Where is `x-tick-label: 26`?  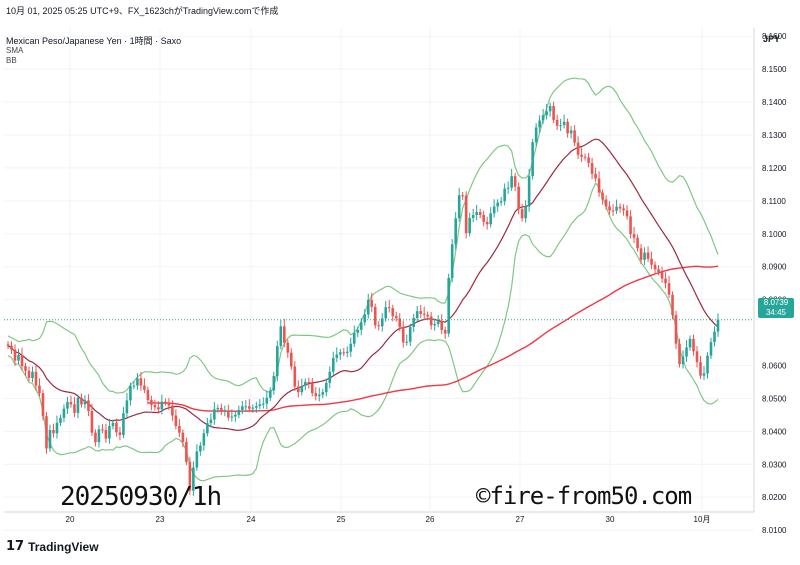 x-tick-label: 26 is located at coordinates (430, 519).